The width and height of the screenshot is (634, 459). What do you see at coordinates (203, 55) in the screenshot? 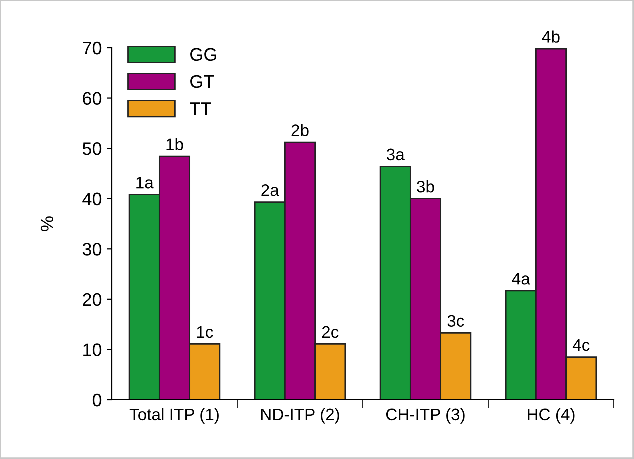
I see `legend-label: GG` at bounding box center [203, 55].